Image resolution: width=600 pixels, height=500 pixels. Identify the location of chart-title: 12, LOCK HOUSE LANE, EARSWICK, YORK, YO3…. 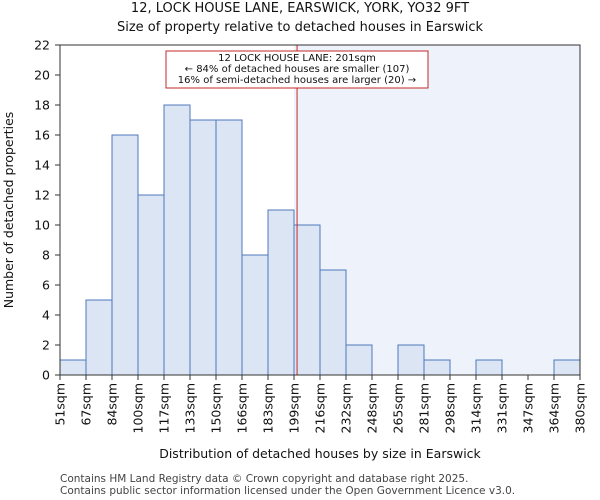
(300, 8).